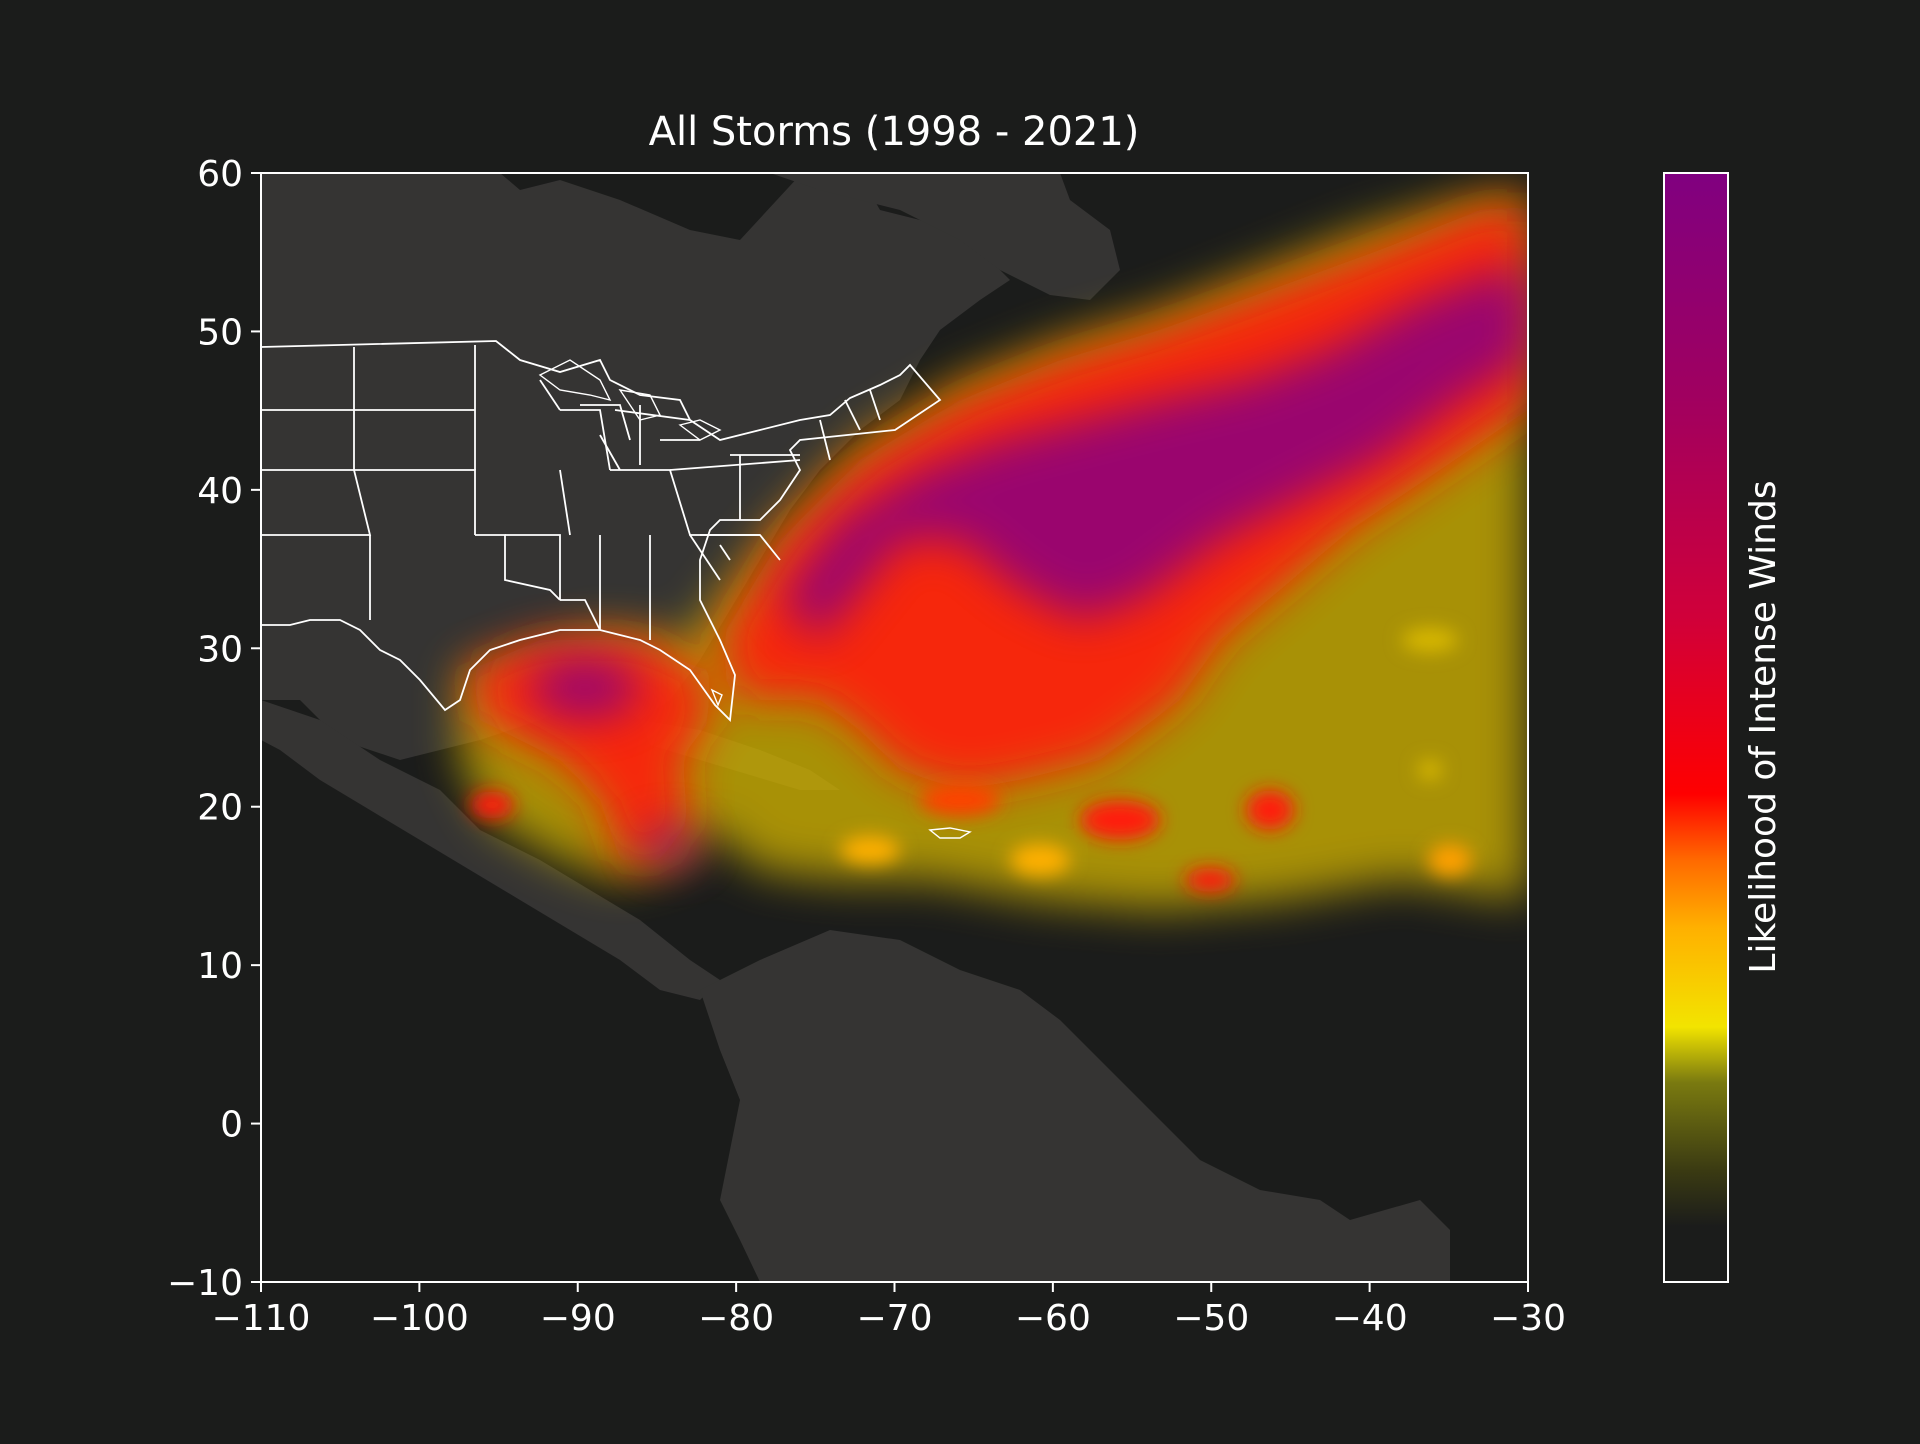  What do you see at coordinates (1211, 1318) in the screenshot?
I see `x-tick-label: −50` at bounding box center [1211, 1318].